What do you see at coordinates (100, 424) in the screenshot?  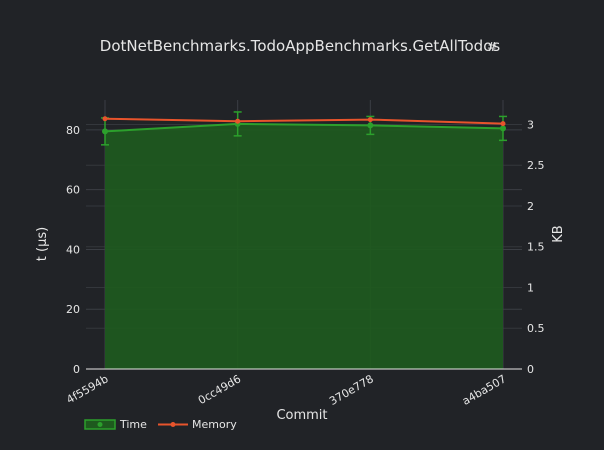 I see `legend-marker-time` at bounding box center [100, 424].